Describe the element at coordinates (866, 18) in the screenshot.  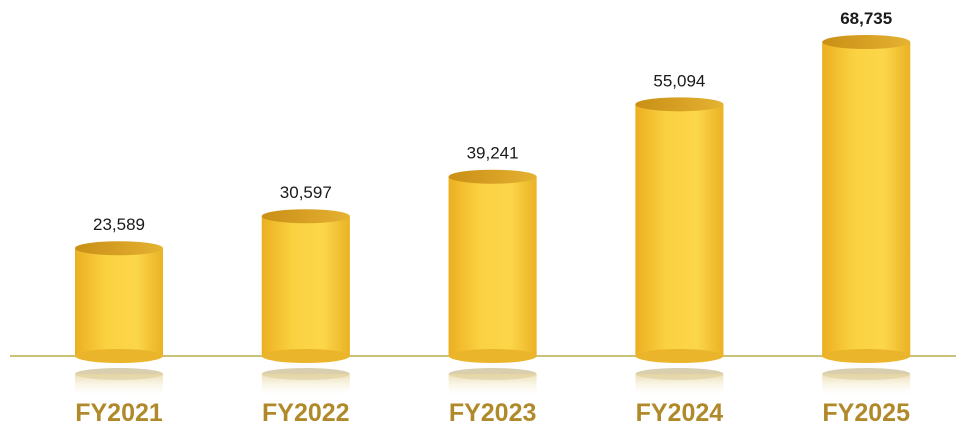
I see `data-label: 68,735` at that location.